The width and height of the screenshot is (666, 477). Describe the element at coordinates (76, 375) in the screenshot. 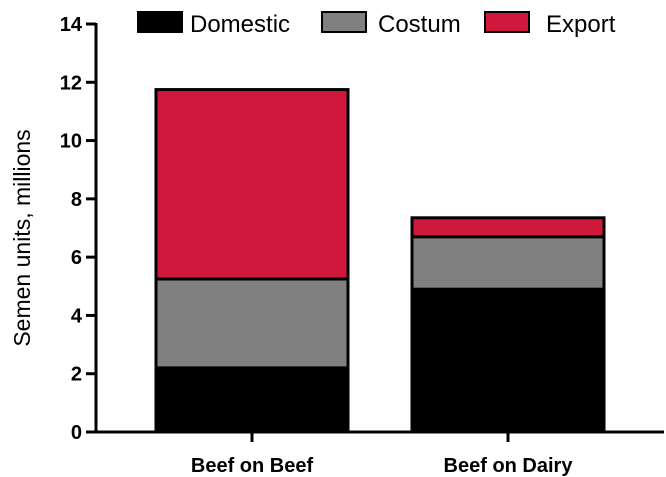

I see `y-tick-label: 2` at that location.